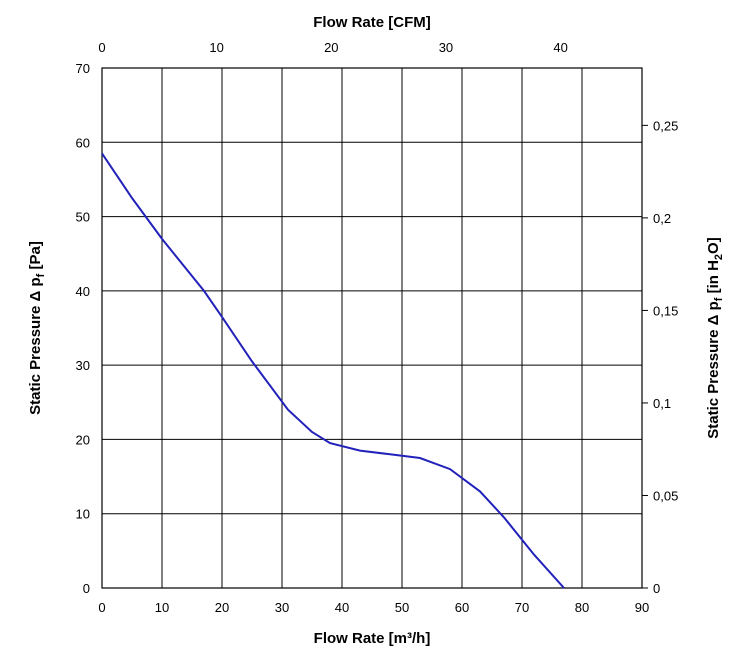 The image size is (750, 661). What do you see at coordinates (101, 607) in the screenshot?
I see `x-tick-label-bottom: 0` at bounding box center [101, 607].